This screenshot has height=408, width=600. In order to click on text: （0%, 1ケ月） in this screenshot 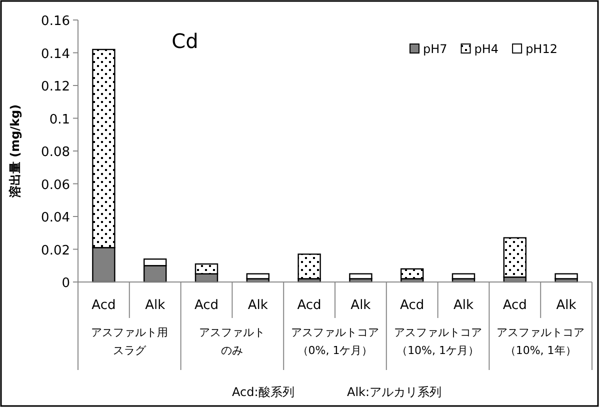, I will do `click(335, 350)`.